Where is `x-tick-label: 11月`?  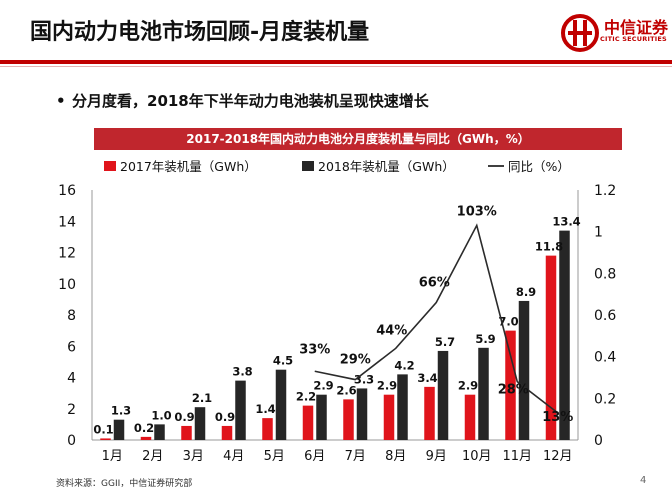
x-tick-label: 11月 is located at coordinates (517, 456).